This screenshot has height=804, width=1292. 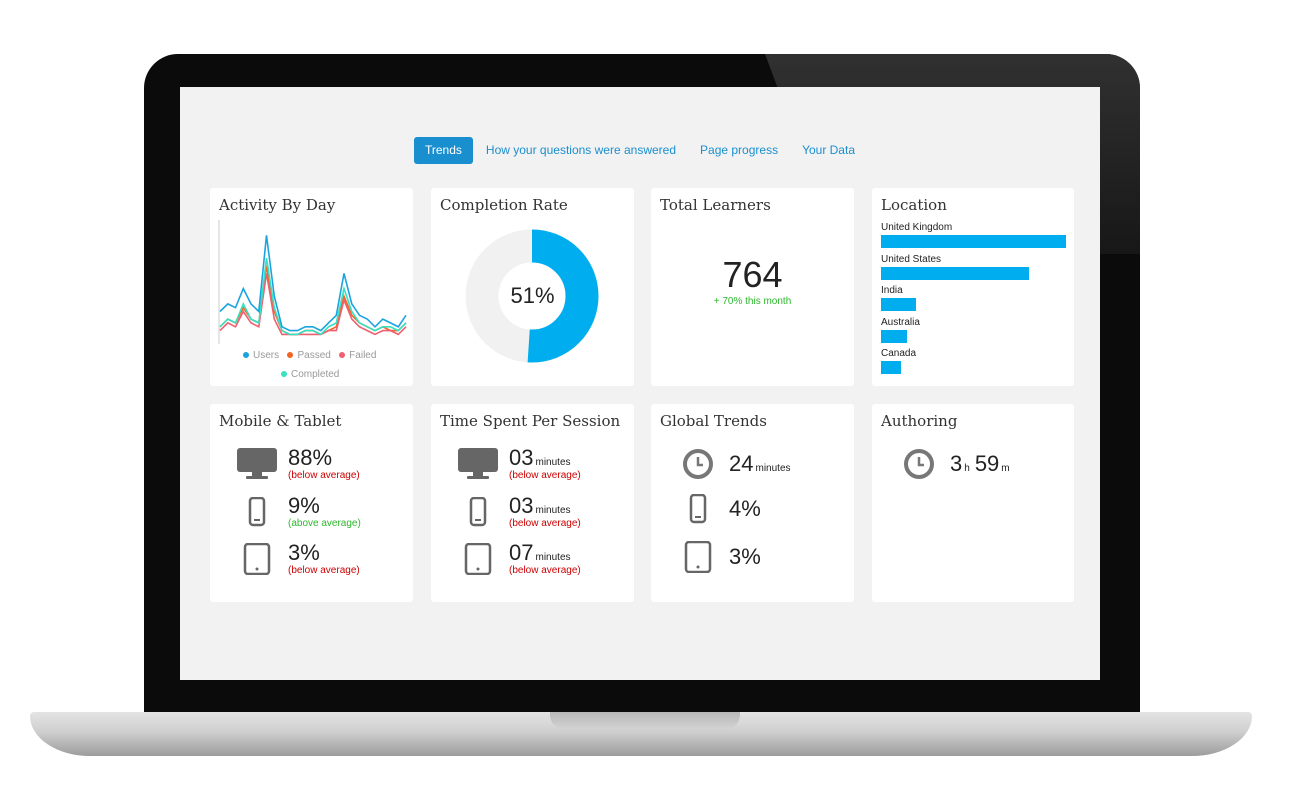 What do you see at coordinates (911, 259) in the screenshot?
I see `location-label-united-states: United States` at bounding box center [911, 259].